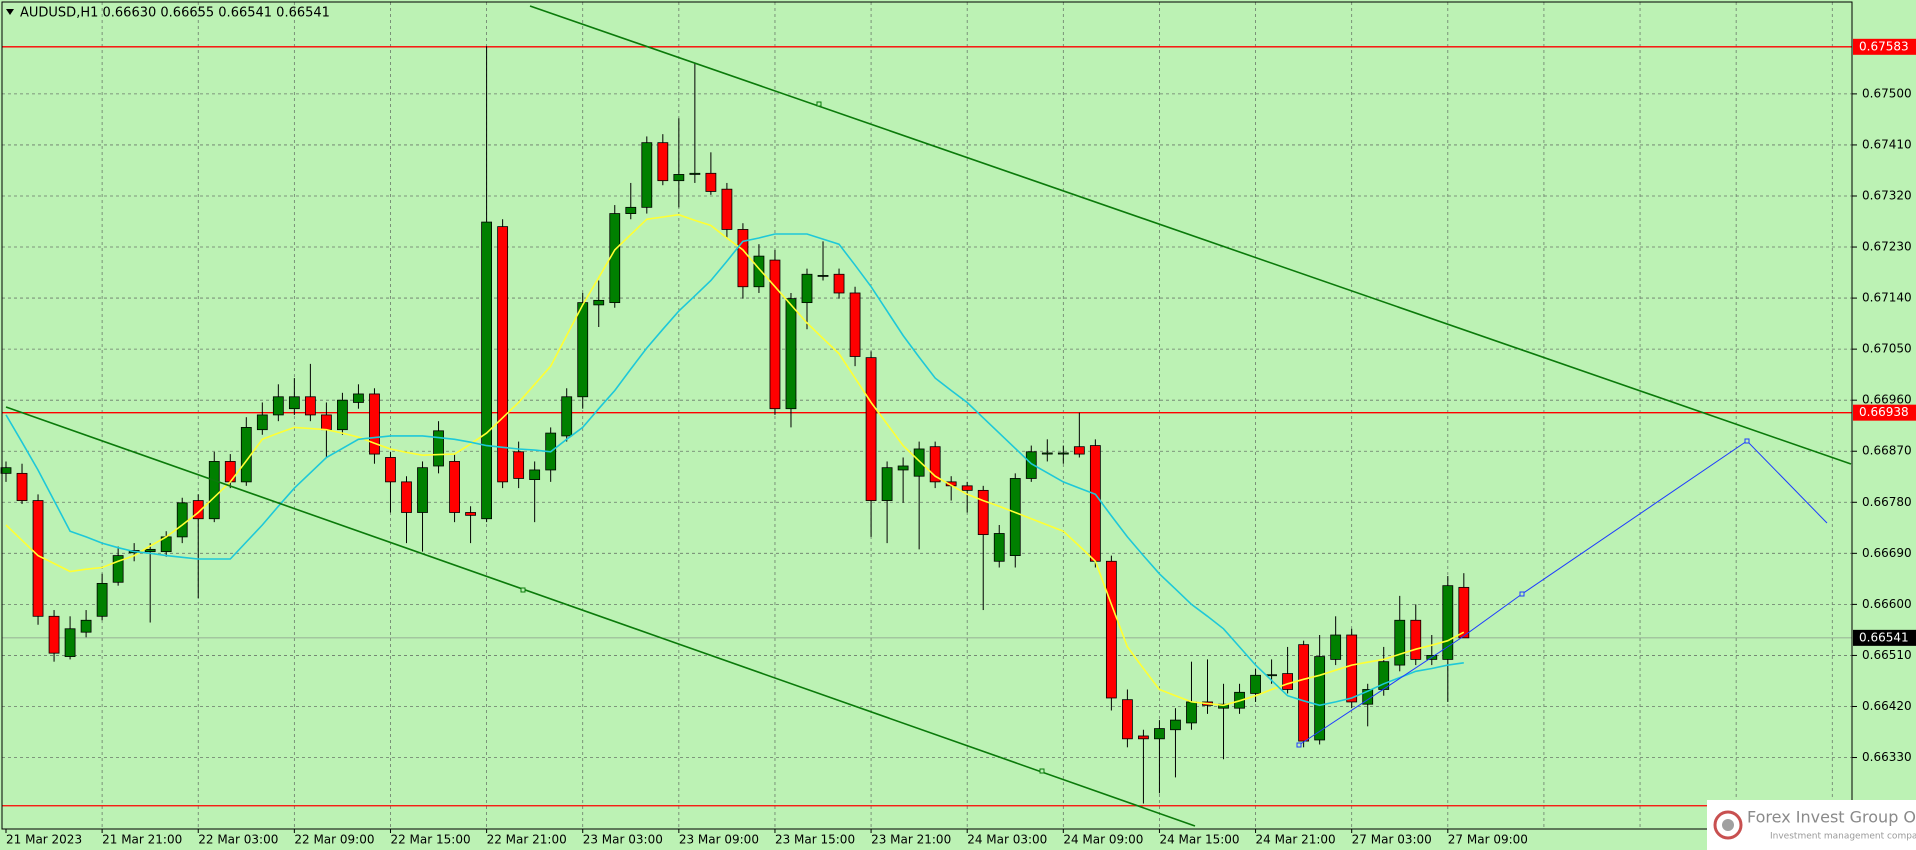 The image size is (1916, 850). Describe the element at coordinates (1887, 298) in the screenshot. I see `y-tick-label: 0.67140` at that location.